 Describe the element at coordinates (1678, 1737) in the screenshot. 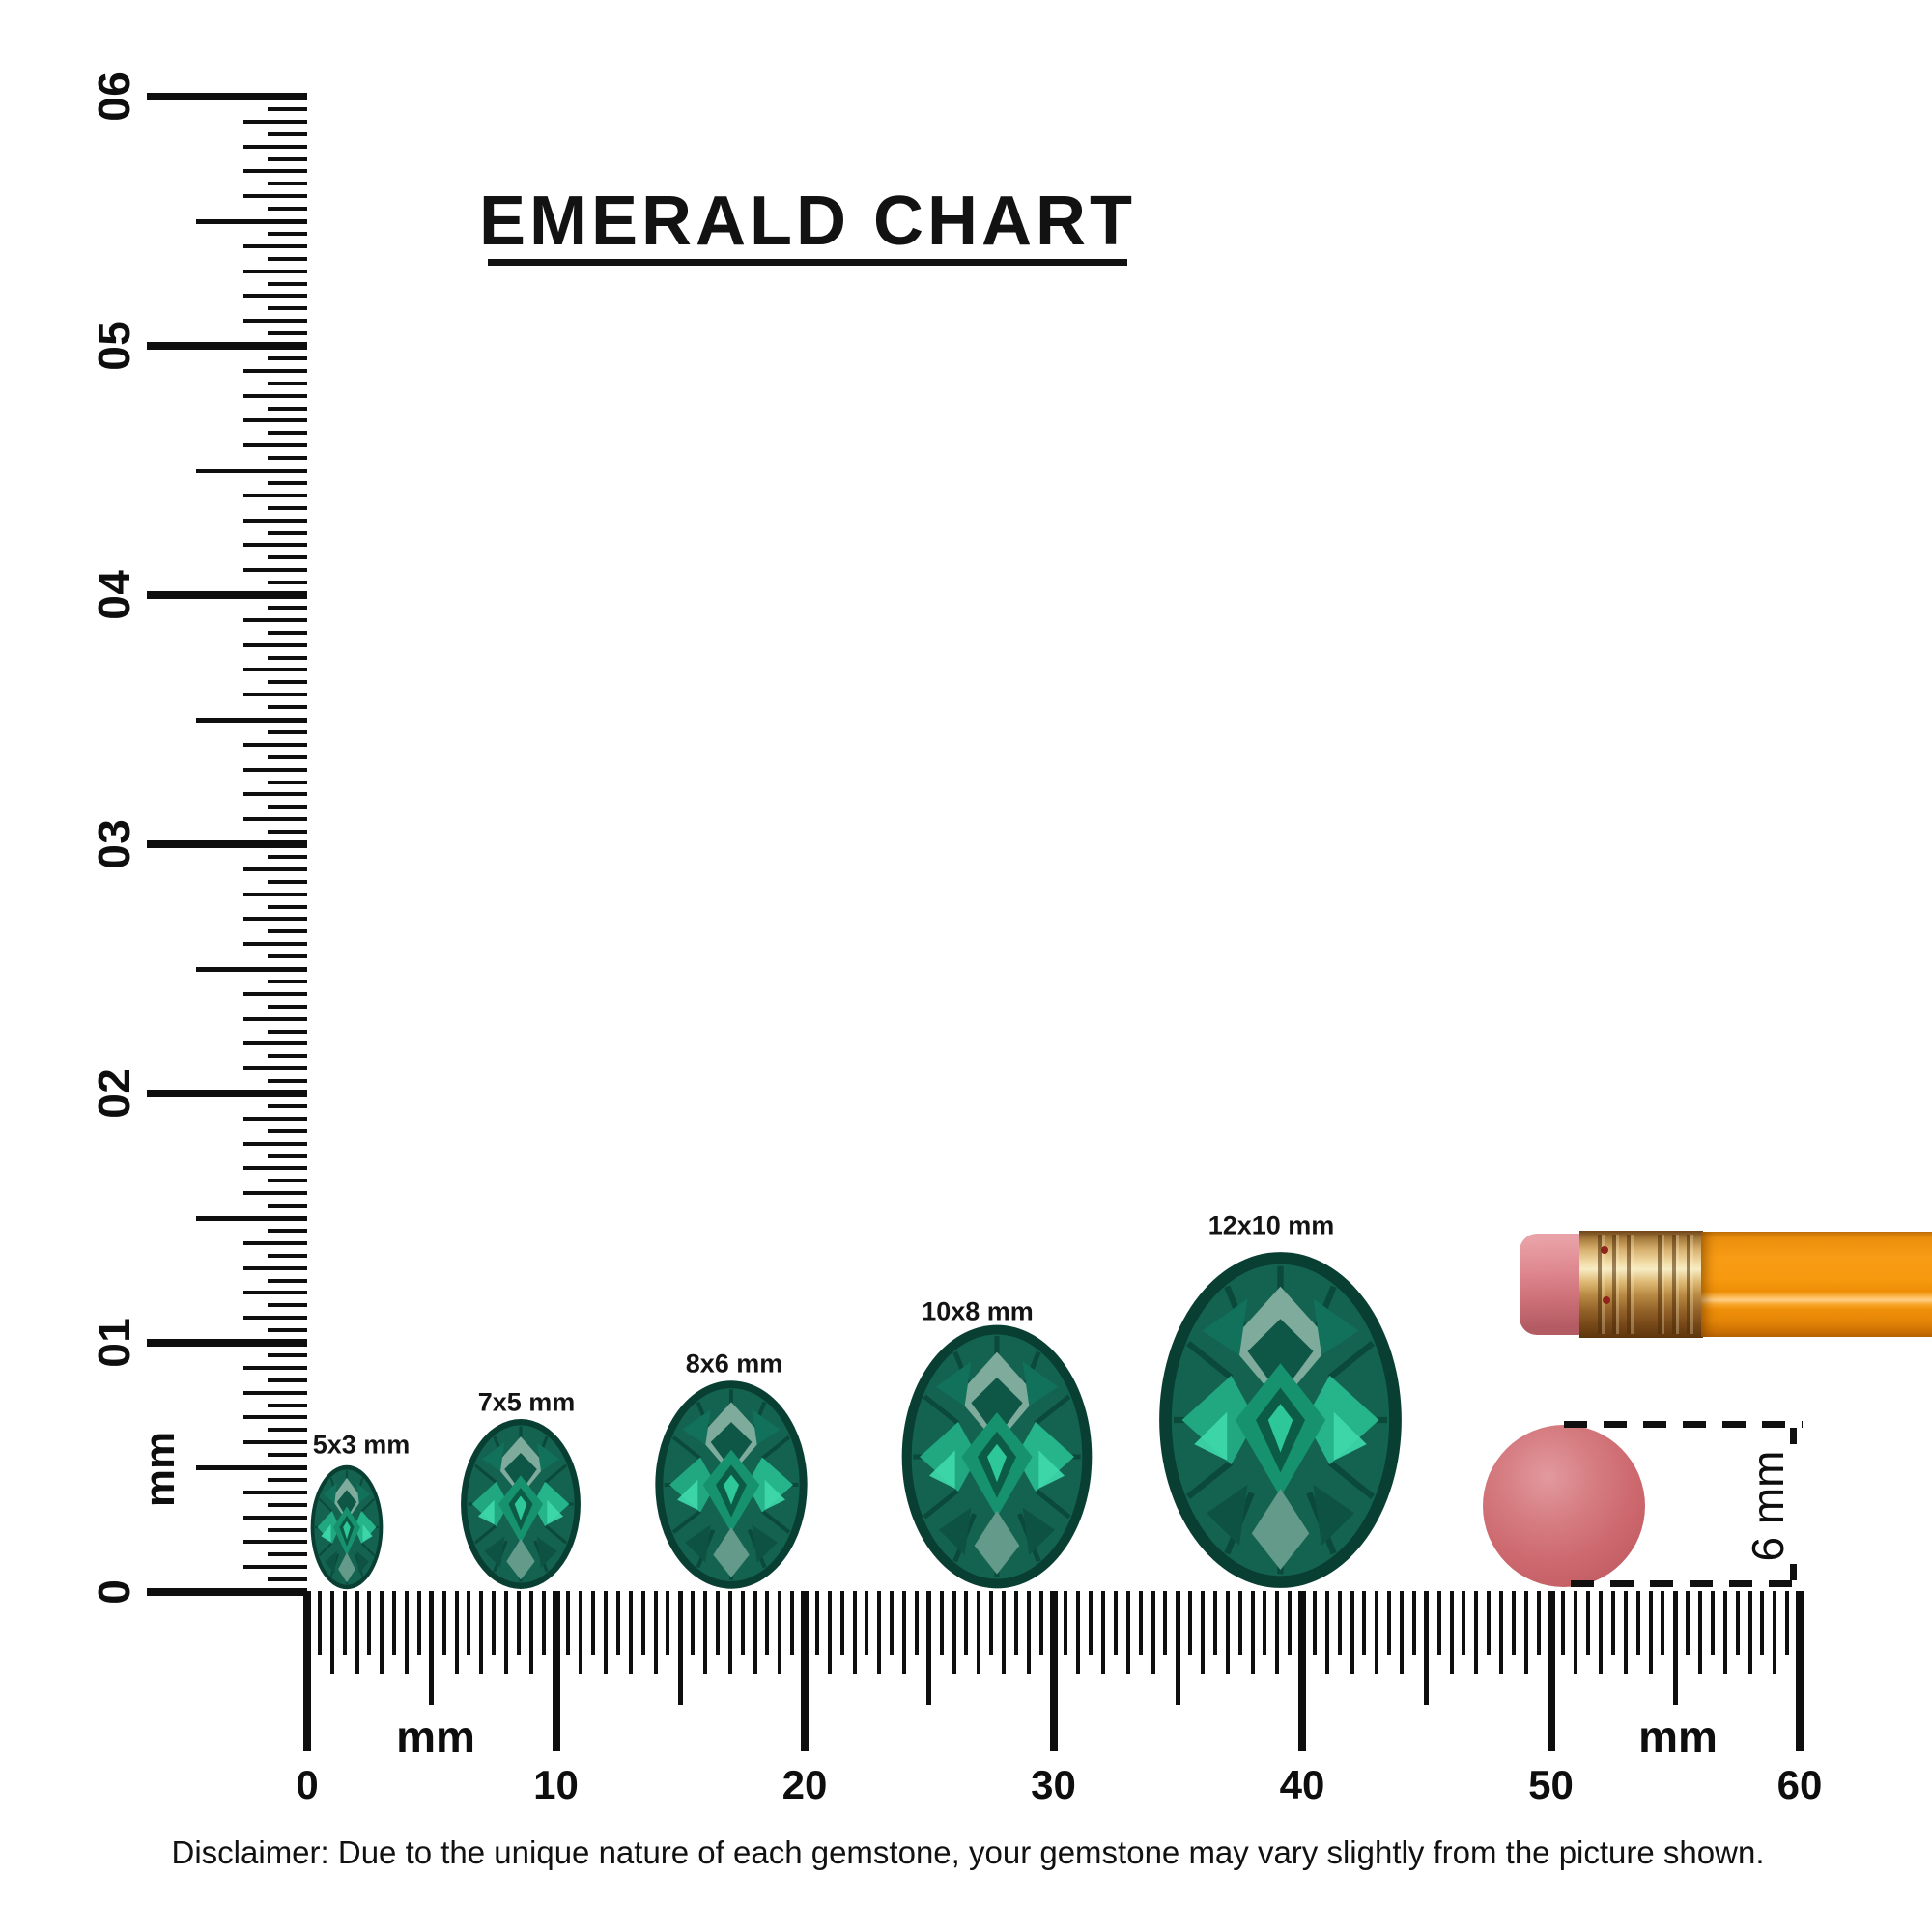

I see `horizontal-ruler-unit-label-right: mm` at that location.